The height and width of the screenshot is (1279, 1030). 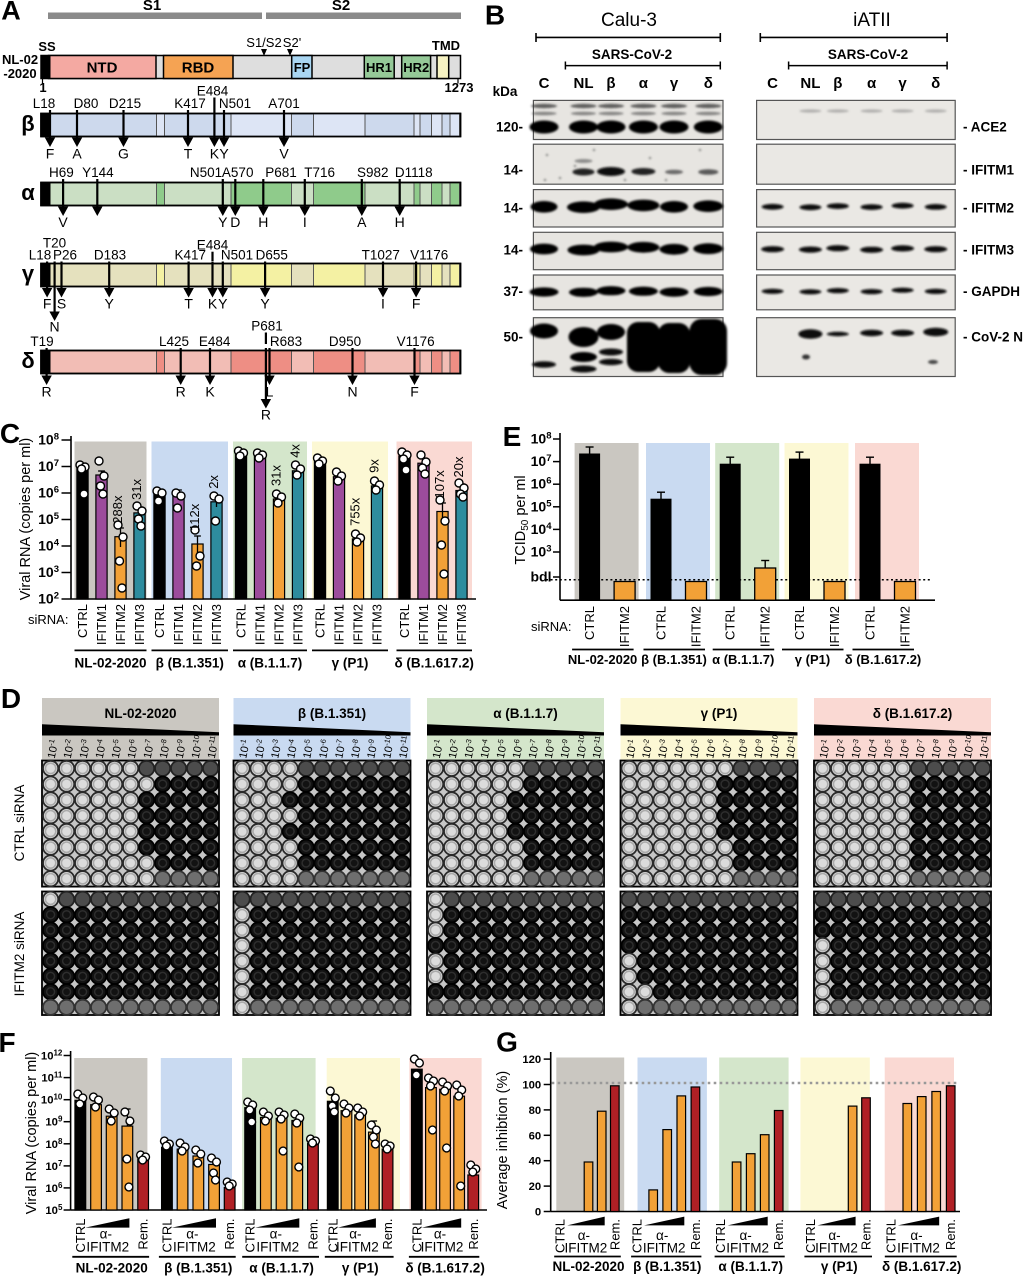 I want to click on svg-text: β, so click(x=837, y=83).